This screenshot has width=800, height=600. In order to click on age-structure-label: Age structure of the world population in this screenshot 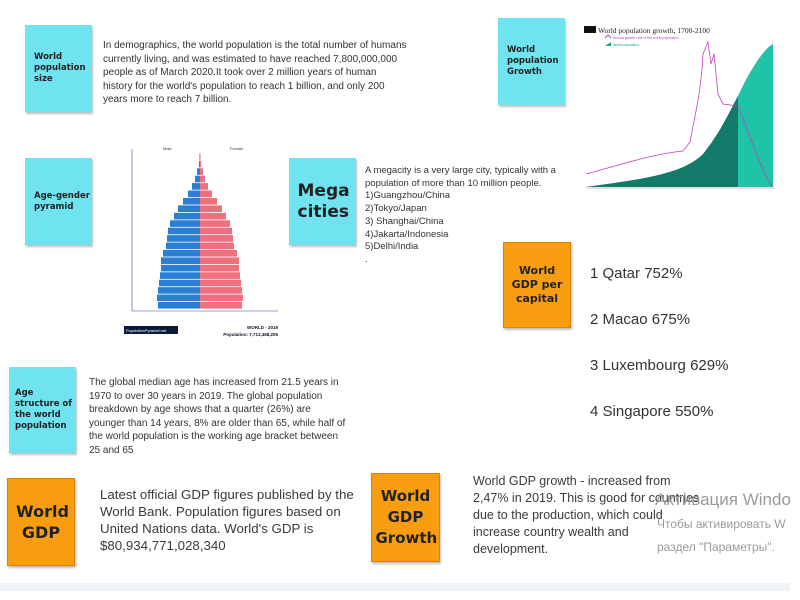, I will do `click(42, 410)`.